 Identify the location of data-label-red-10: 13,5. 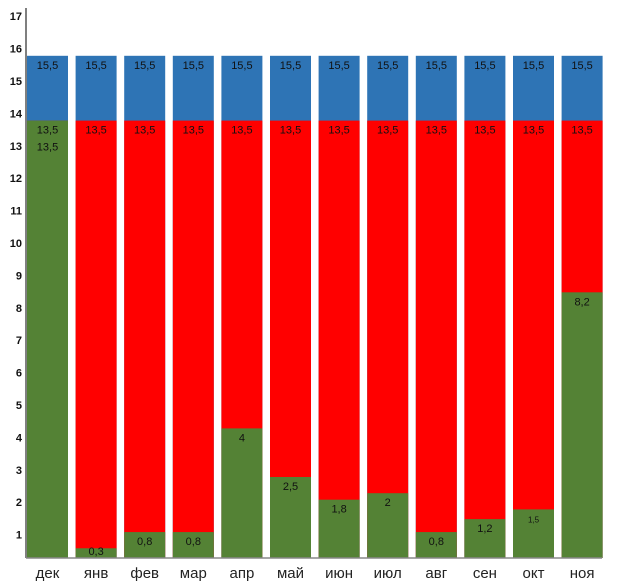
(533, 131).